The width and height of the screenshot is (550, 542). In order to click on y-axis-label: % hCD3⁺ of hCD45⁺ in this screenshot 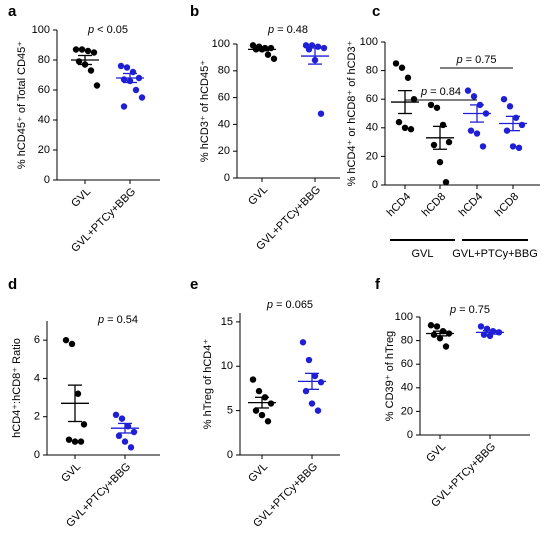, I will do `click(205, 111)`.